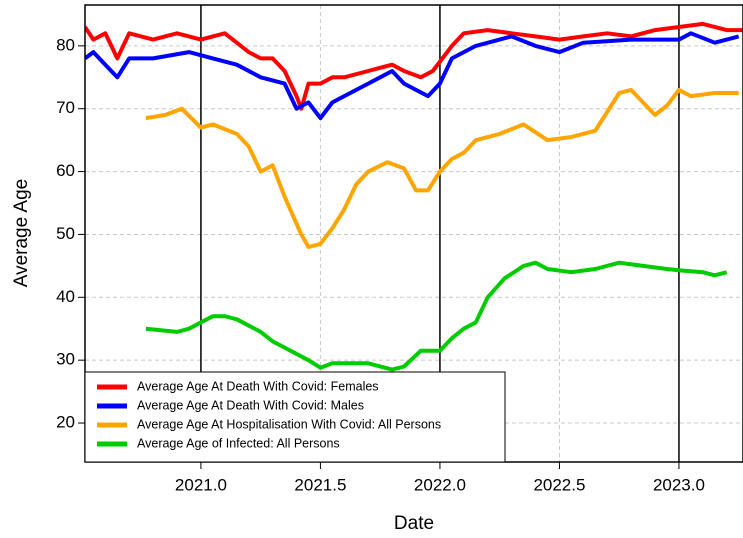 The width and height of the screenshot is (743, 538). What do you see at coordinates (238, 443) in the screenshot?
I see `legend-label: Average Age of Infected: All Persons` at bounding box center [238, 443].